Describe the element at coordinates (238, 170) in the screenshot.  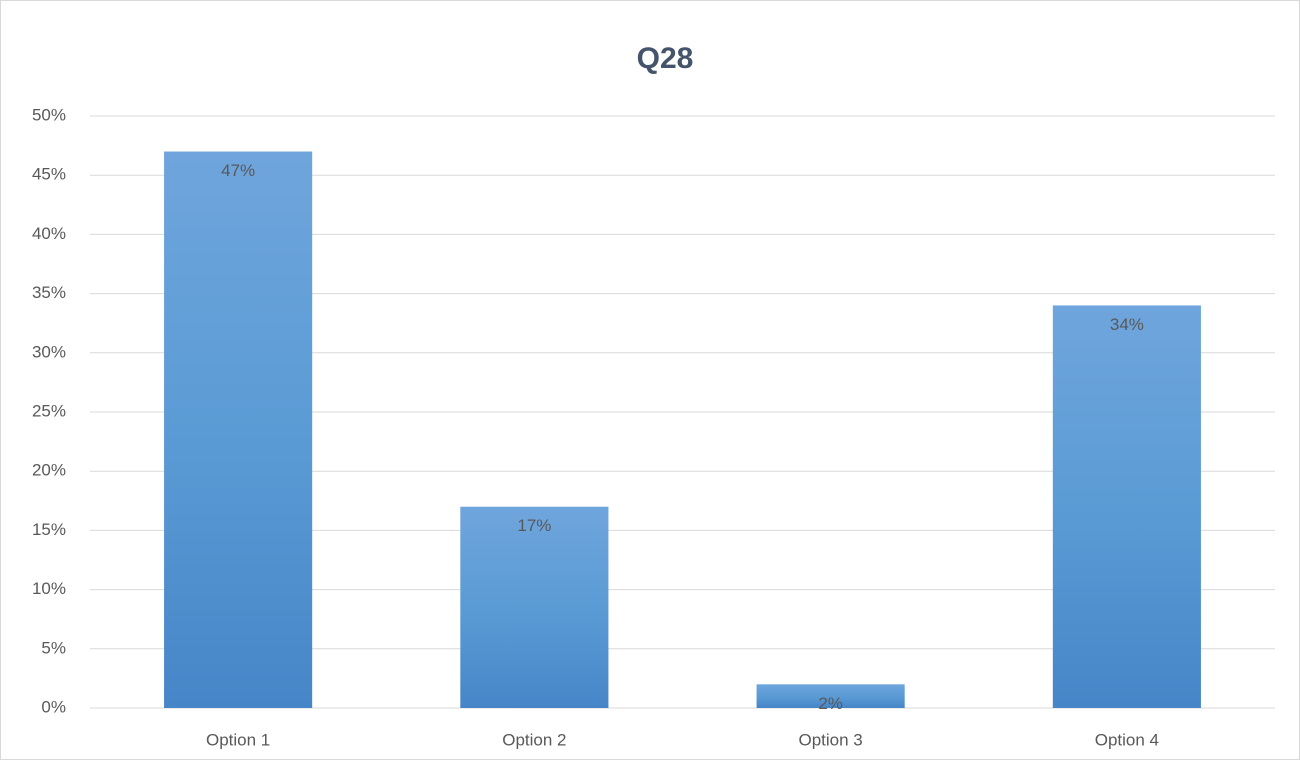
I see `data-label: 47%` at that location.